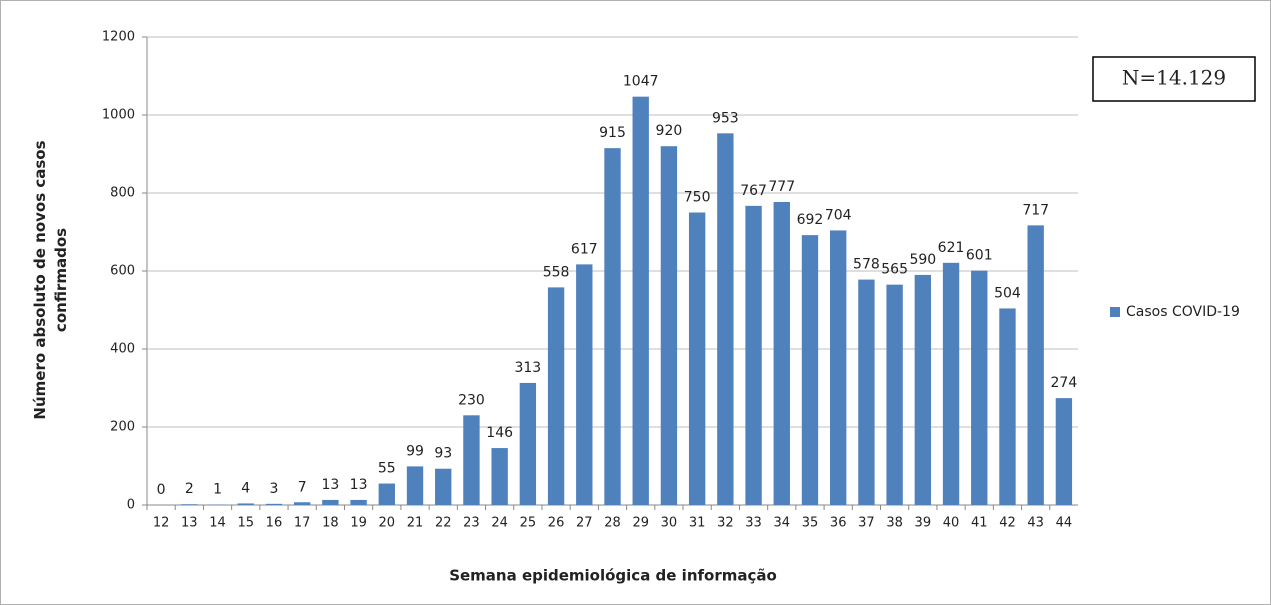 The height and width of the screenshot is (605, 1271). Describe the element at coordinates (838, 523) in the screenshot. I see `x-tick-label: 36` at that location.